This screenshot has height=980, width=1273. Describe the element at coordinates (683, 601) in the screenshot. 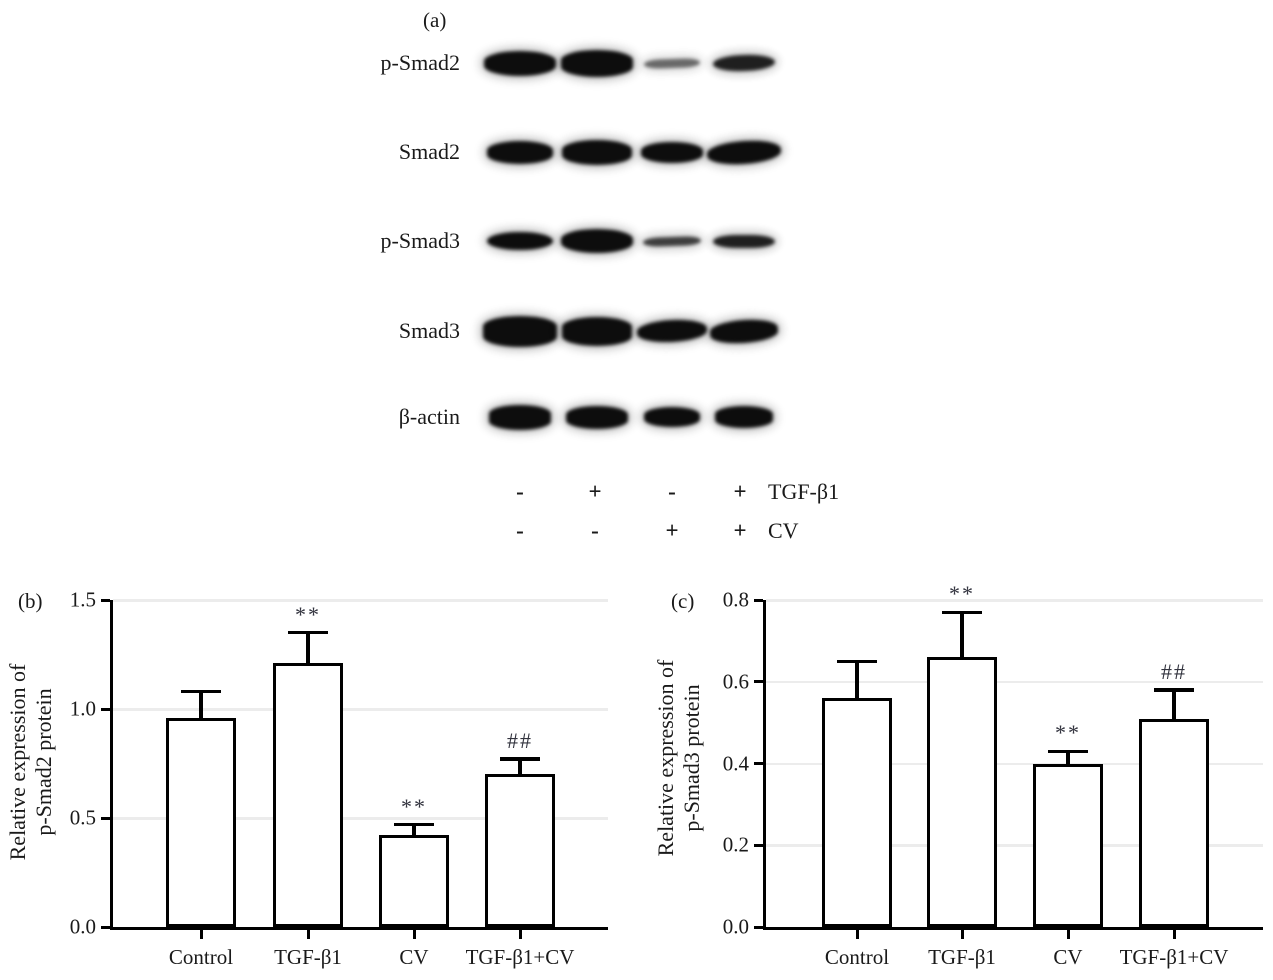

I see `panel-c-label: (c)` at that location.